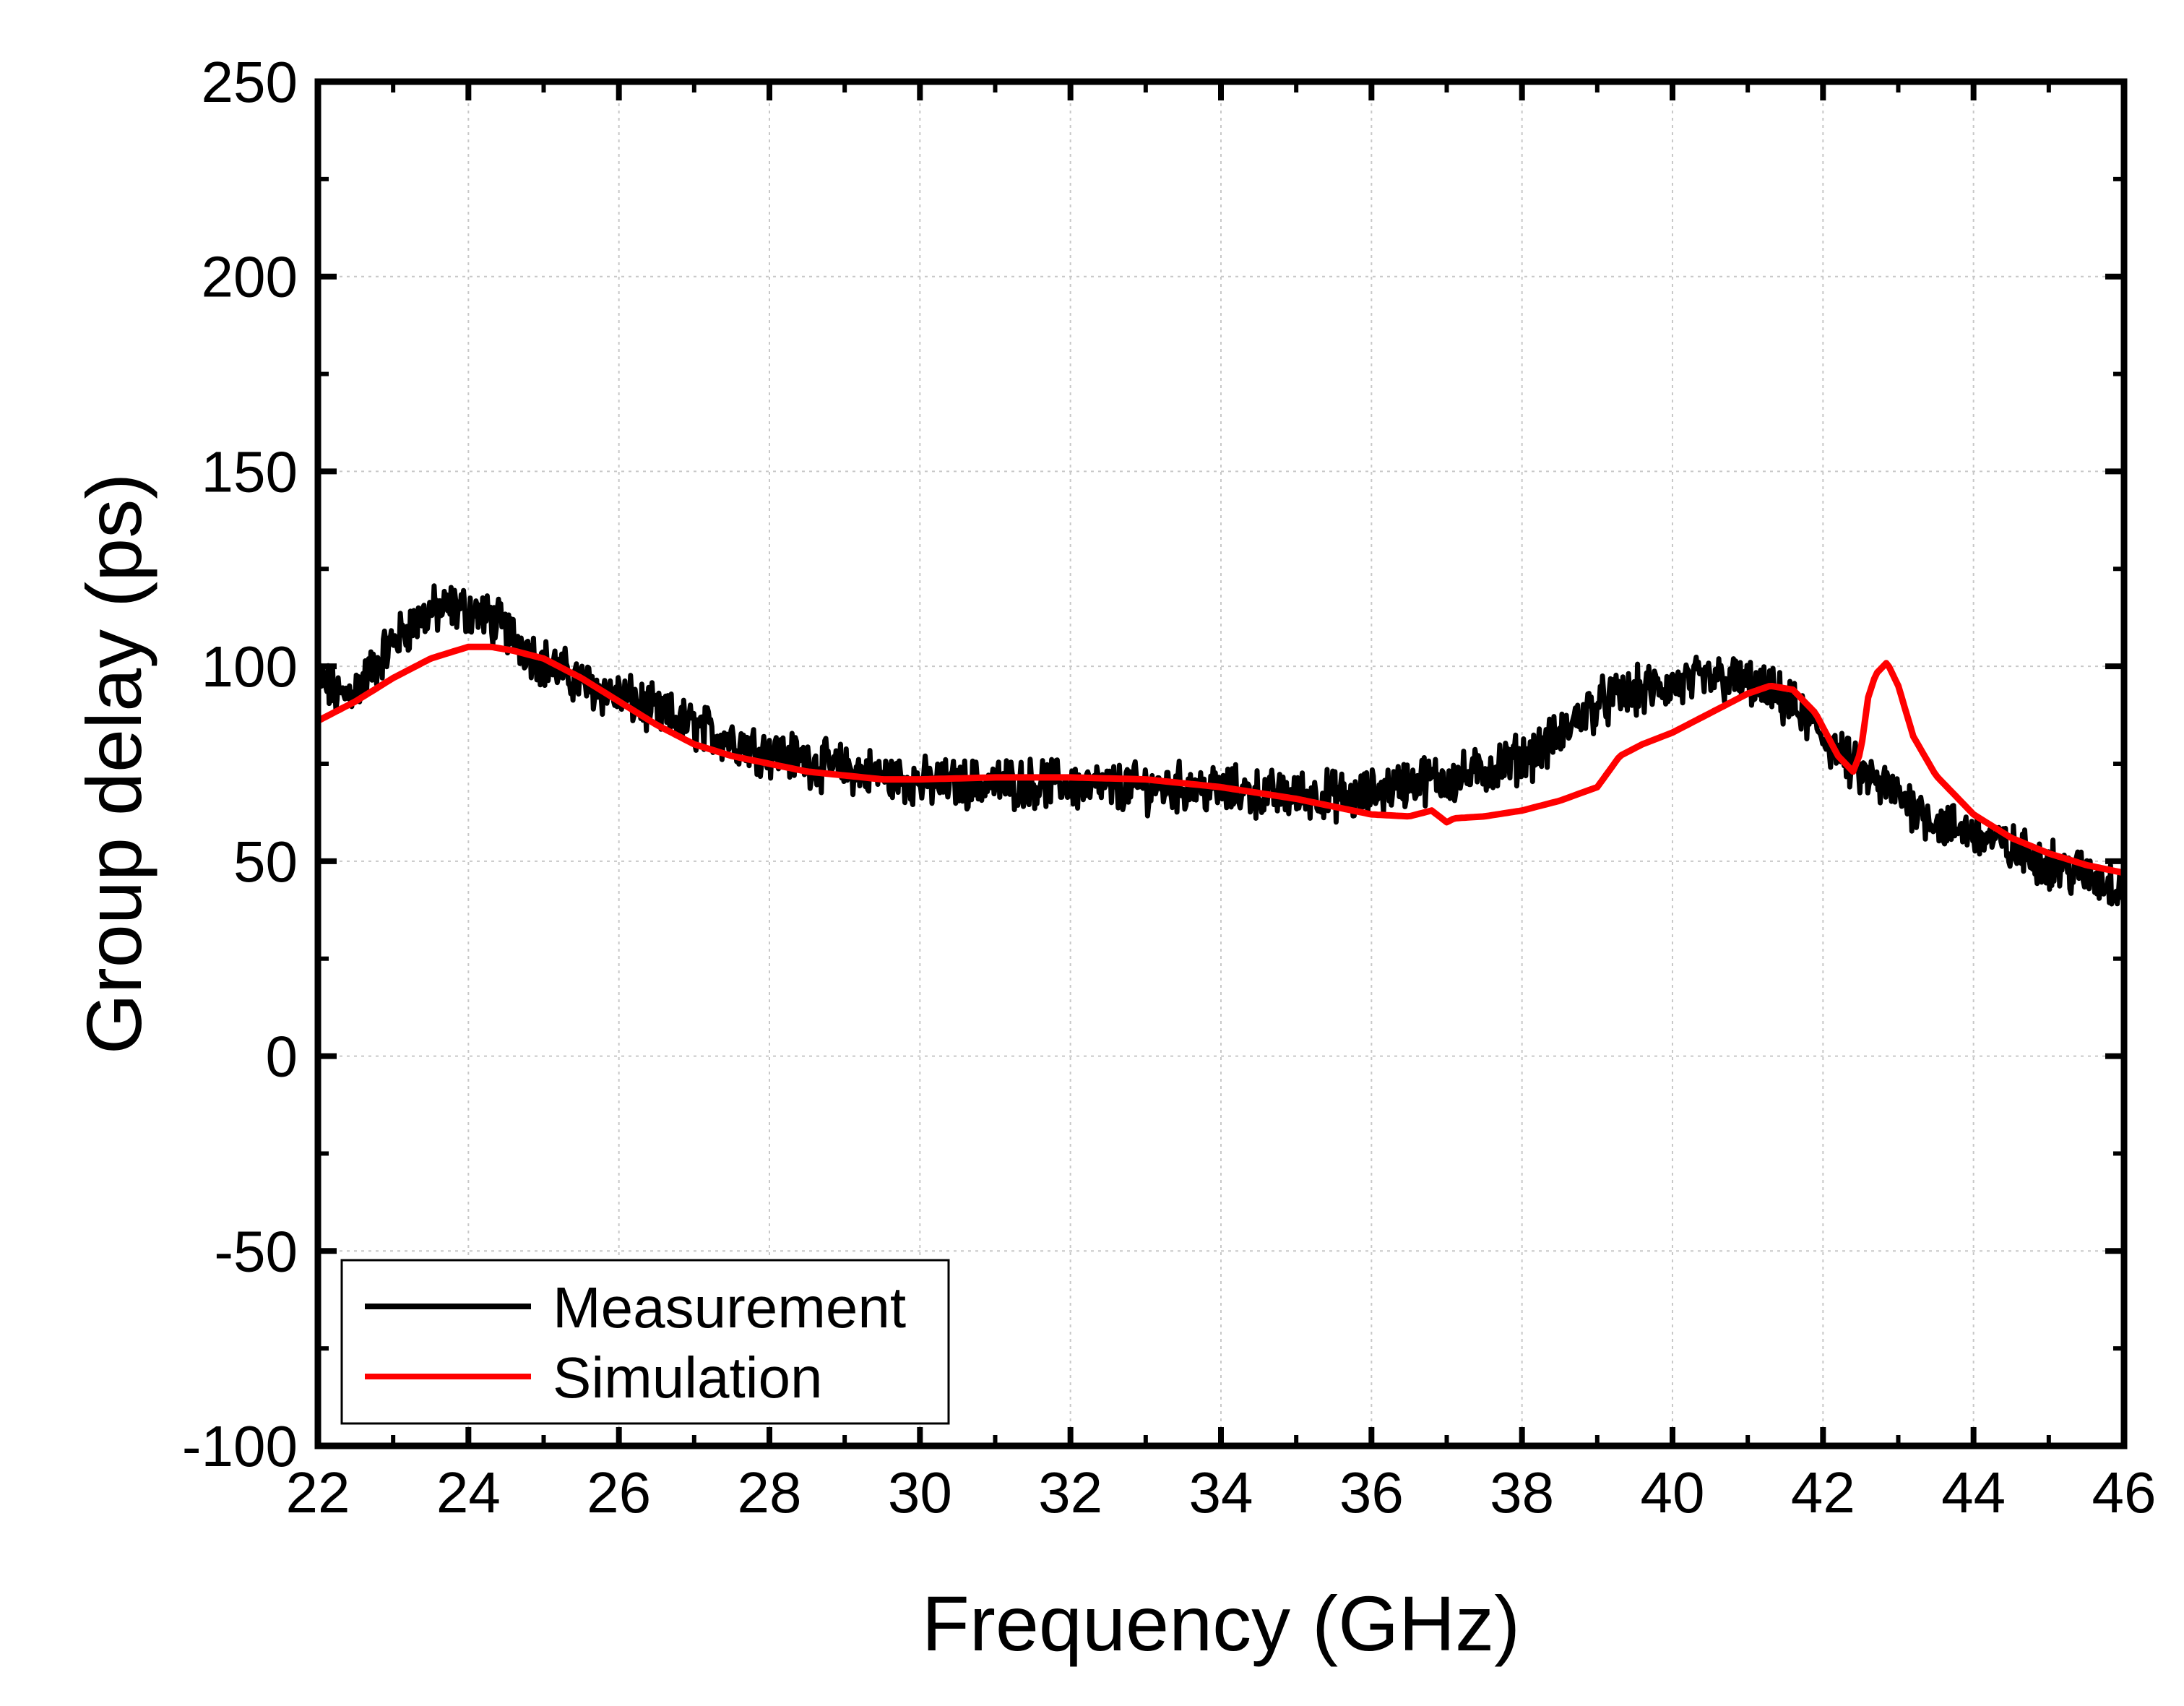 Image resolution: width=2184 pixels, height=1706 pixels. What do you see at coordinates (1973, 1493) in the screenshot?
I see `x-tick-label: 44` at bounding box center [1973, 1493].